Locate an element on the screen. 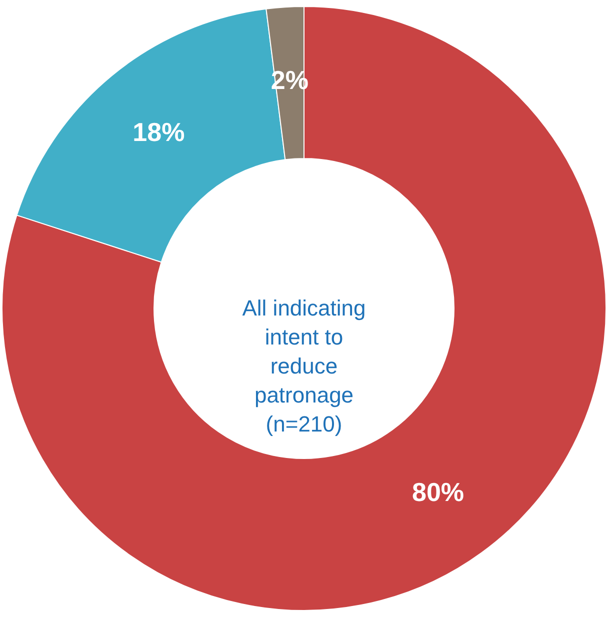  data-label: 80% is located at coordinates (438, 491).